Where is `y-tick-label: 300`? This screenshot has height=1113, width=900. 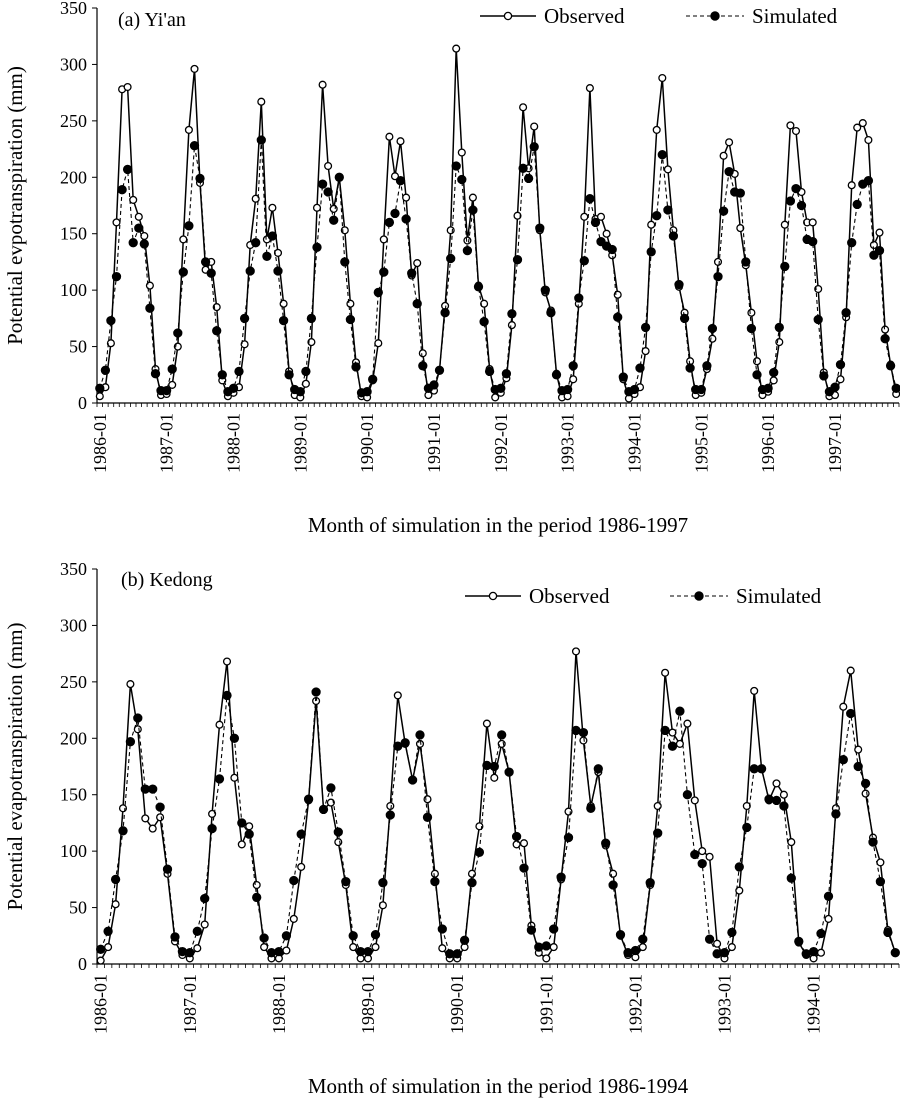
y-tick-label: 300 is located at coordinates (73, 625).